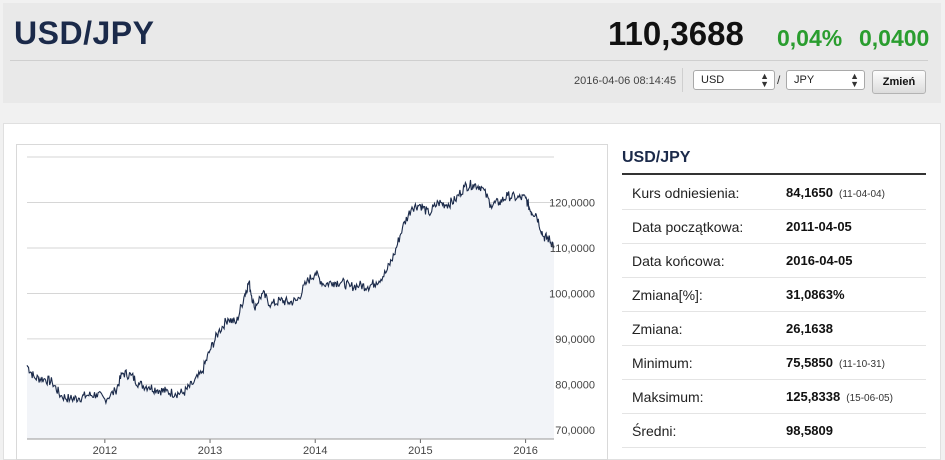  What do you see at coordinates (575, 385) in the screenshot?
I see `y-tick-label: 80,0000` at bounding box center [575, 385].